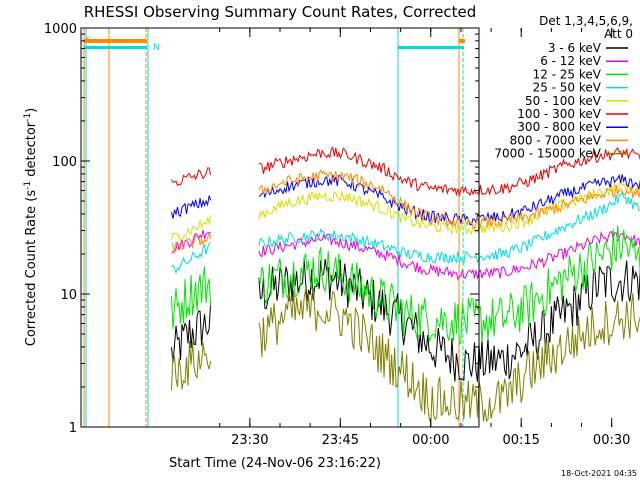 This screenshot has width=640, height=480. I want to click on y-tick-label: 100, so click(64, 162).